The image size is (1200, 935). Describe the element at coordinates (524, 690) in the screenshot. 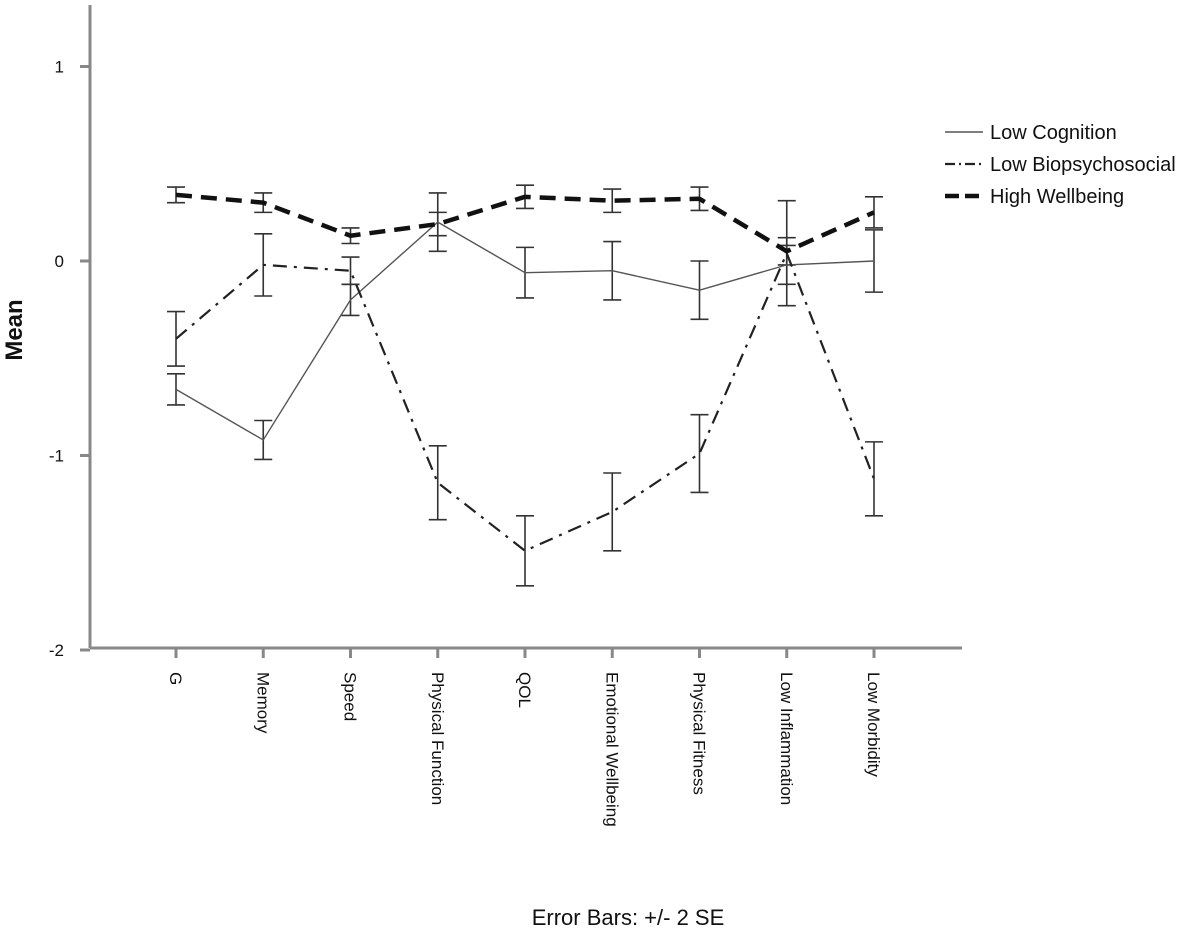

I see `x-tick-label: QOL` at that location.